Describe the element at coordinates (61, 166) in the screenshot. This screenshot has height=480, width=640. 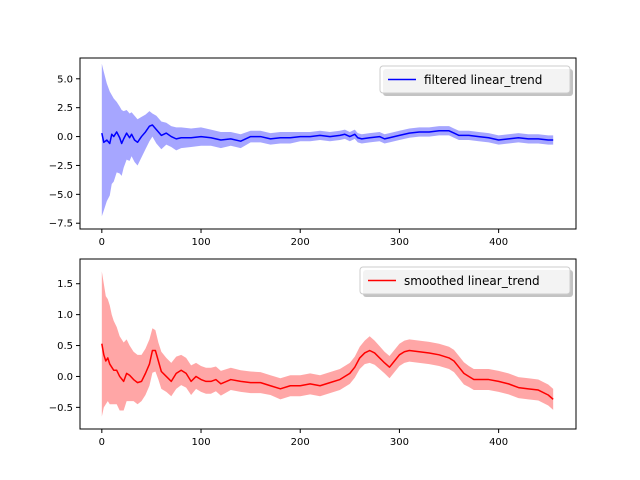
I see `y-tick-label: −2.5` at that location.